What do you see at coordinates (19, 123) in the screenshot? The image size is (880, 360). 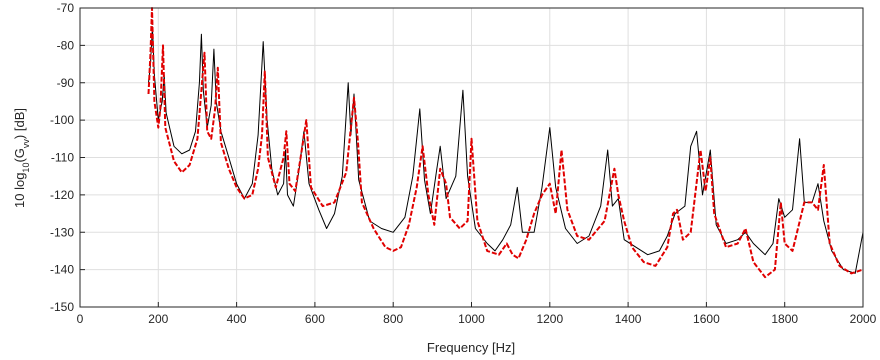 I see `y-label-part: ) [dB]` at bounding box center [19, 123].